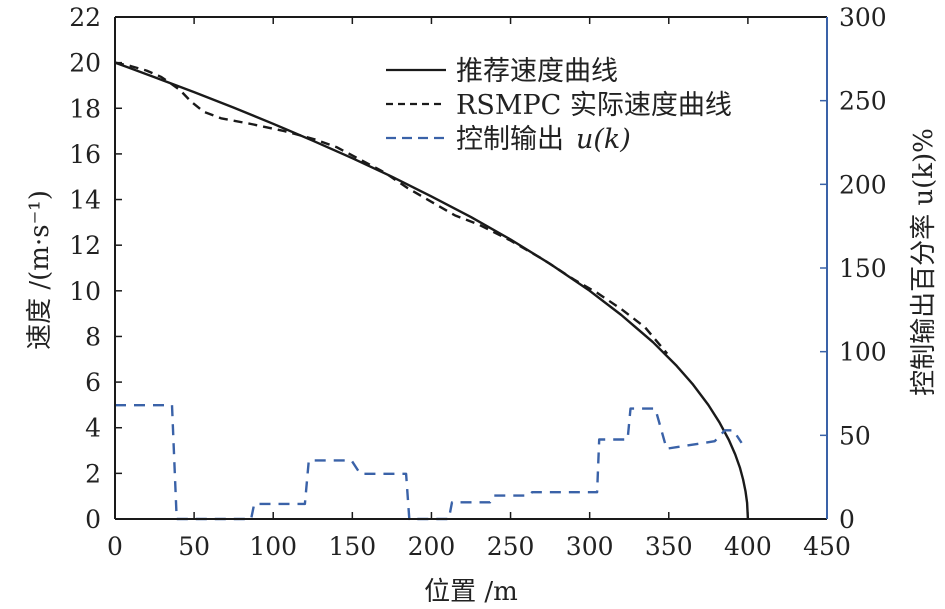  Describe the element at coordinates (432, 546) in the screenshot. I see `x-tick-label: 200` at that location.